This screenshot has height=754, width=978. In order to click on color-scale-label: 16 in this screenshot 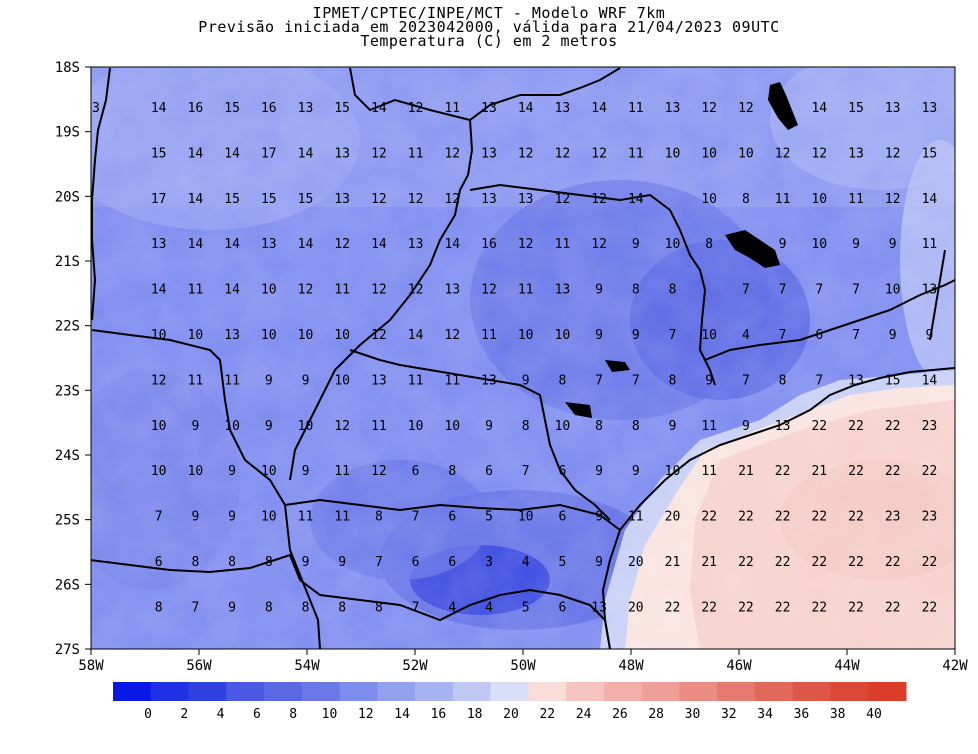, I will do `click(439, 714)`.